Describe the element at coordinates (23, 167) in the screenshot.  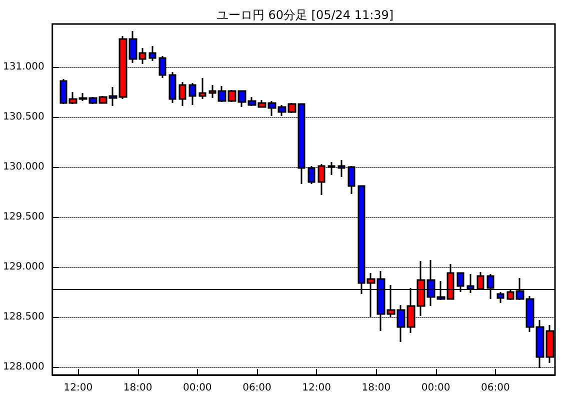
I see `y-tick-label: 130.000` at that location.